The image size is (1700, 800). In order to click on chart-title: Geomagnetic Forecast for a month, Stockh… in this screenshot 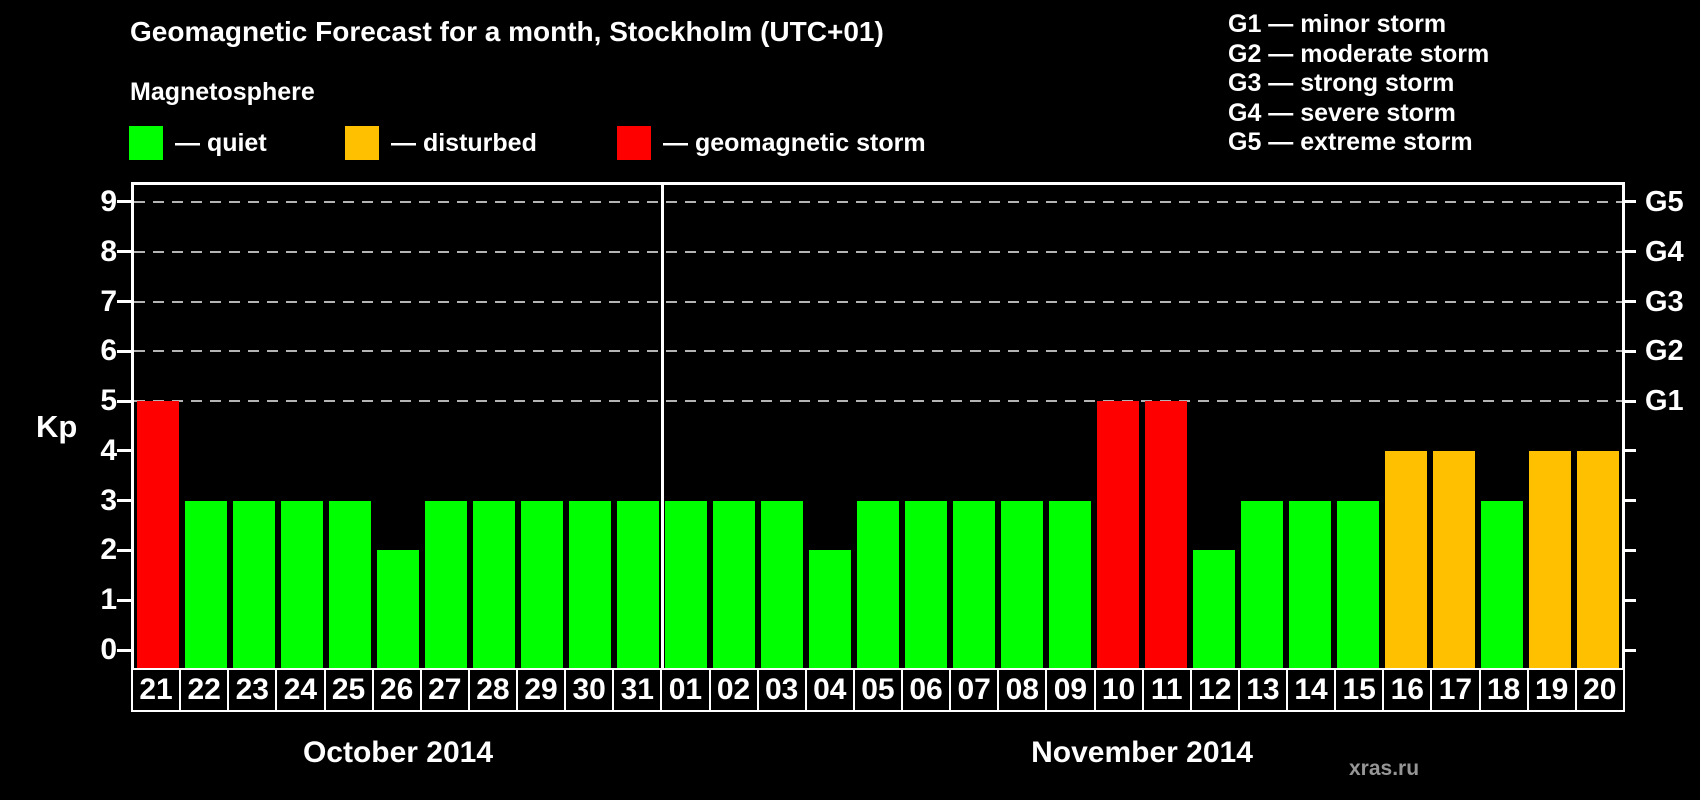, I will do `click(507, 31)`.